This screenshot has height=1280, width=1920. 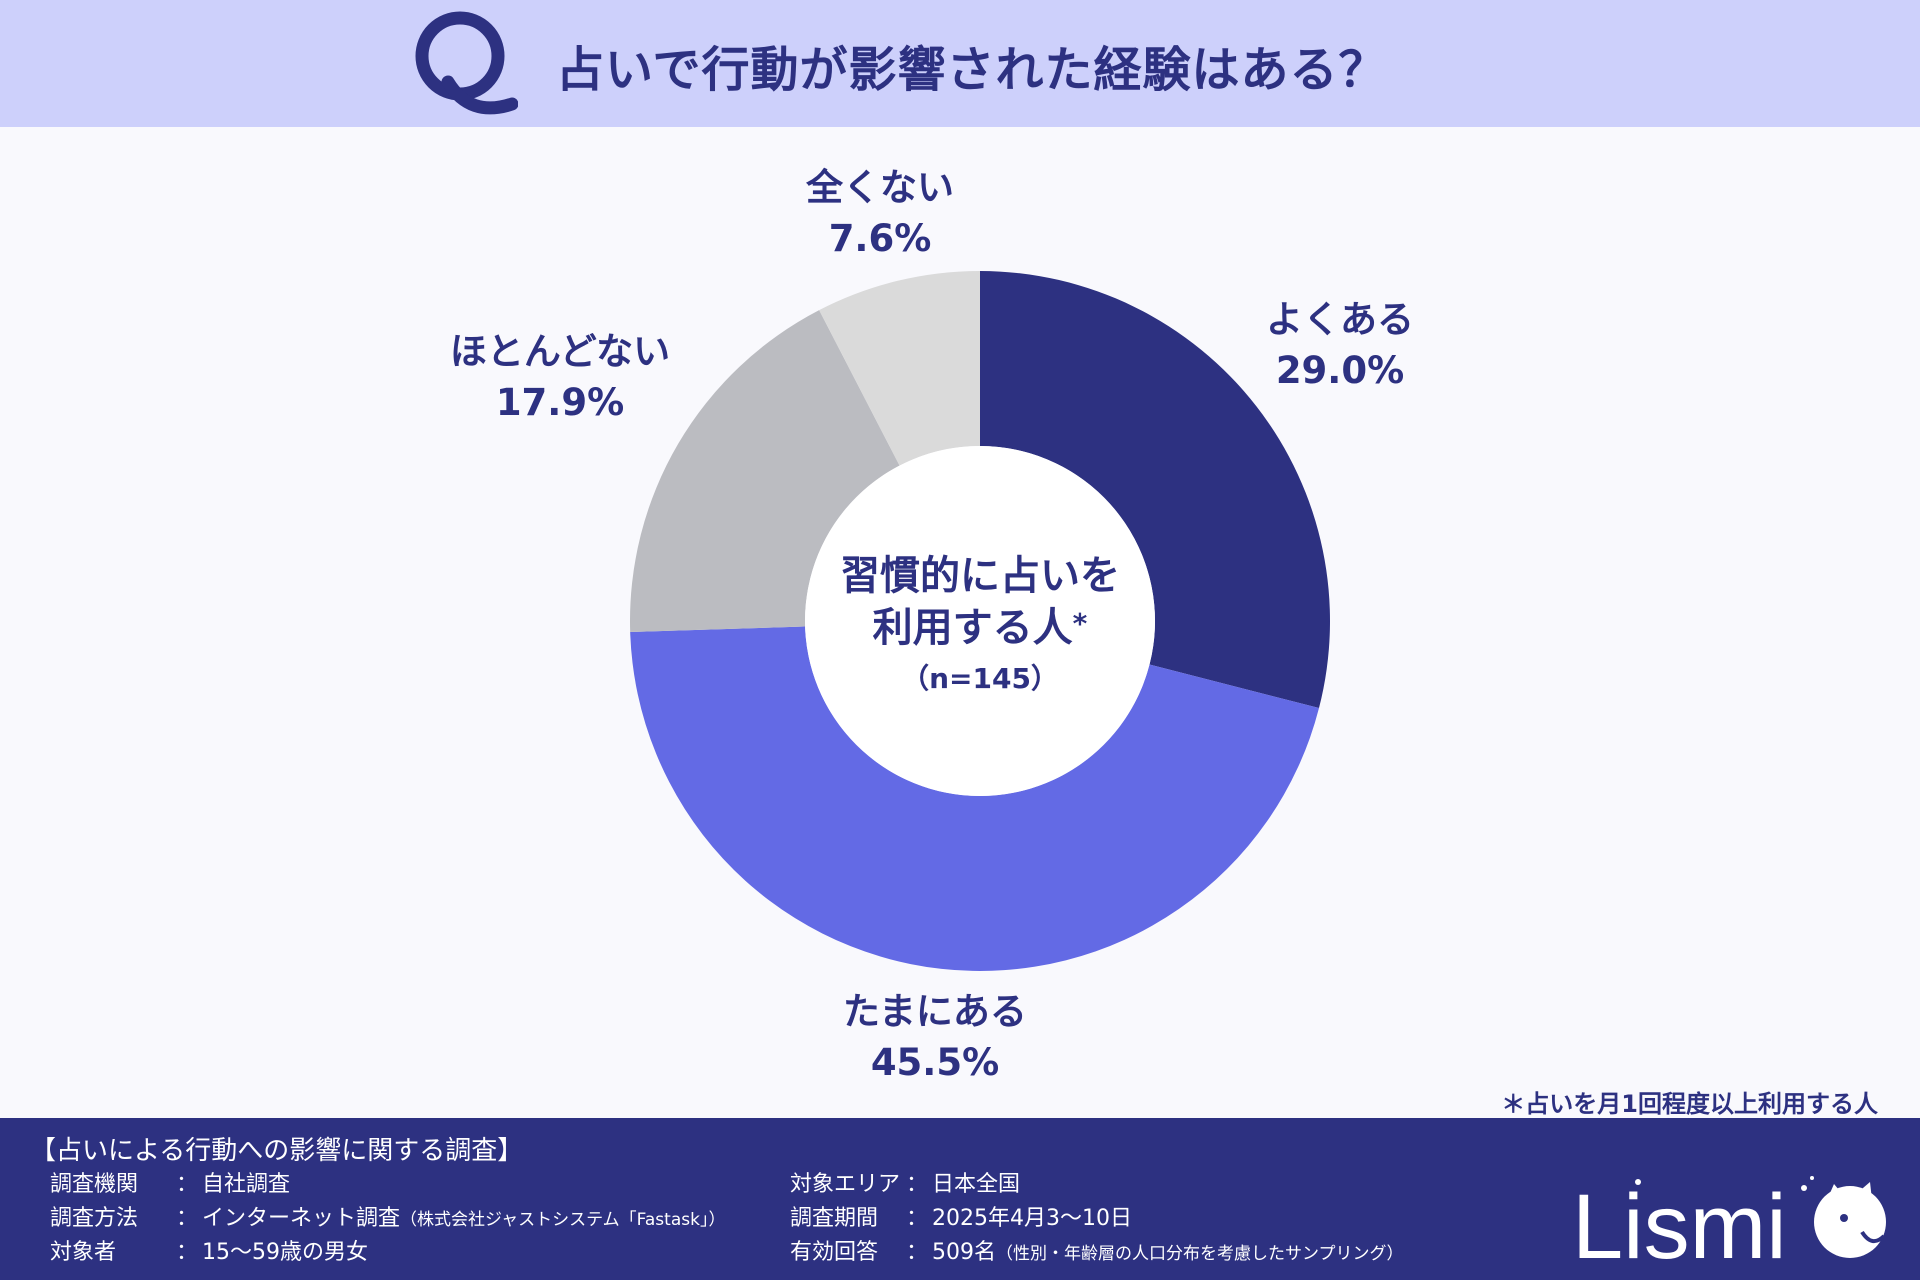 I want to click on slice-label-sometimes: たまにある 45.5%, so click(x=935, y=1037).